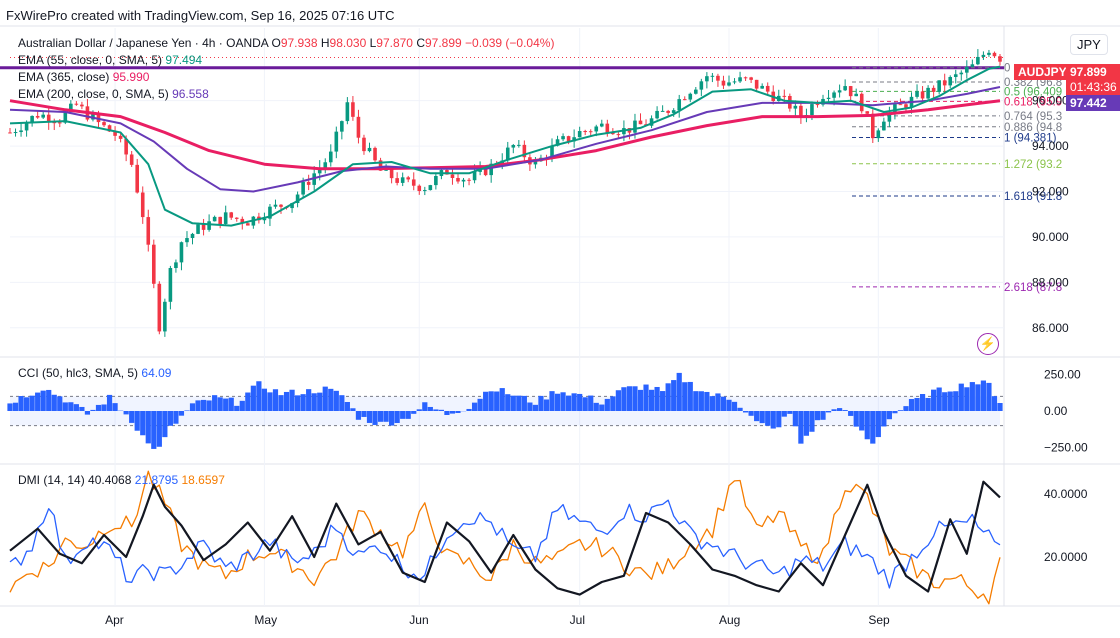 The width and height of the screenshot is (1120, 638). Describe the element at coordinates (121, 480) in the screenshot. I see `dmi-legend: DMI (14, 14) 40.4068 21.8795 18.6597` at that location.